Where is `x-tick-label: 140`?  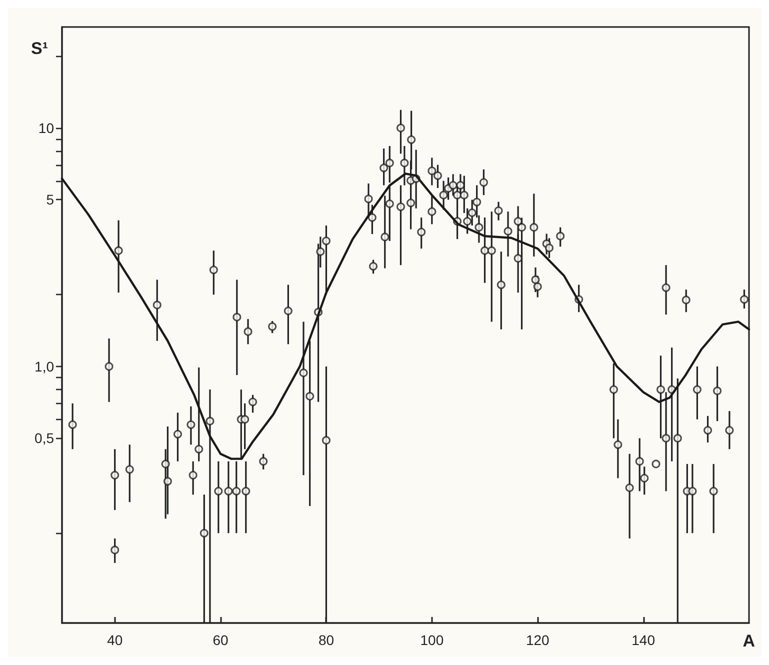 x-tick-label: 140 is located at coordinates (644, 640).